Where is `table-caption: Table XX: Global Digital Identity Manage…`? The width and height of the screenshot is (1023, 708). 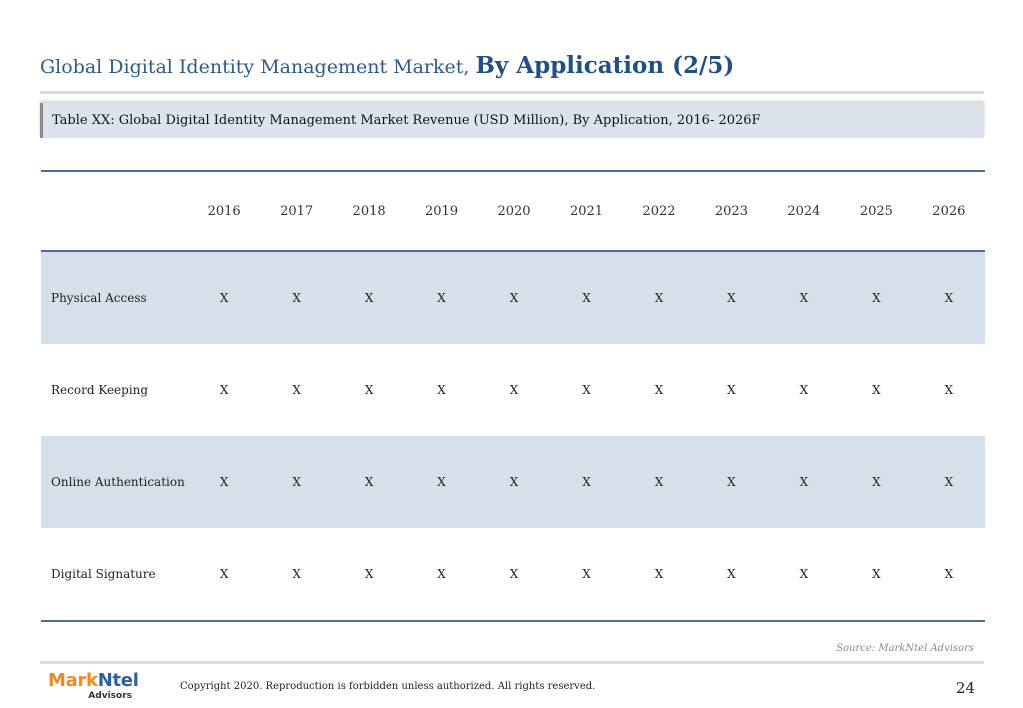
table-caption: Table XX: Global Digital Identity Manage… is located at coordinates (406, 120).